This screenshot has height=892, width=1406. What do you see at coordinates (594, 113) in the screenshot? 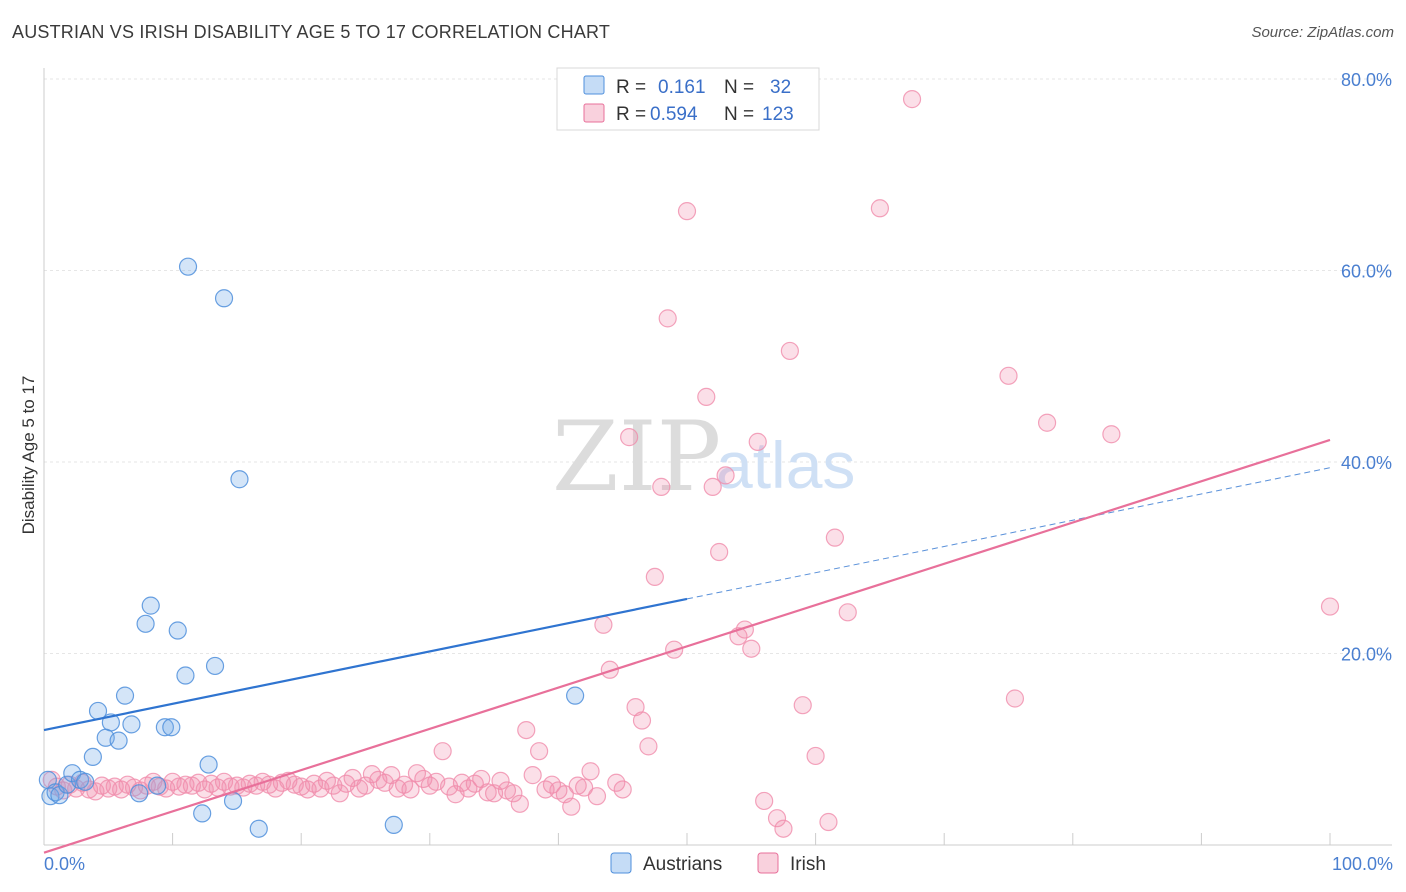
I see `irish-legend-swatch` at bounding box center [594, 113].